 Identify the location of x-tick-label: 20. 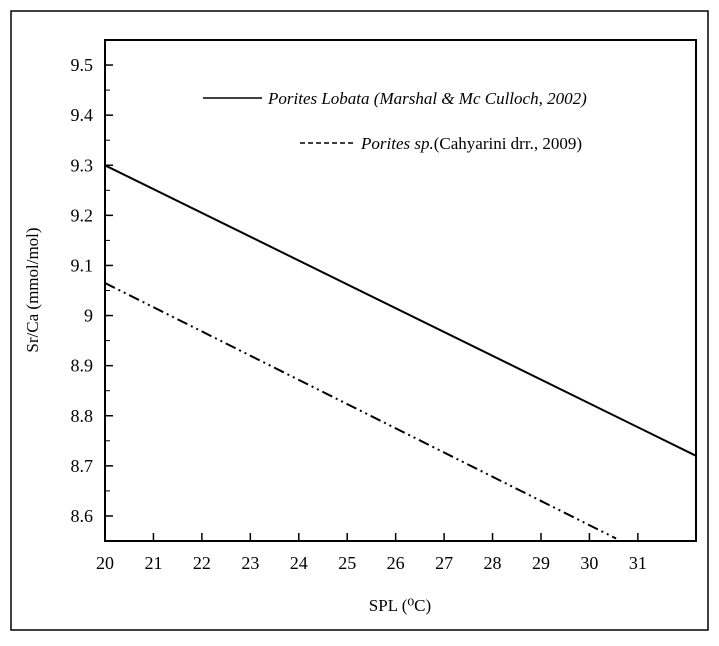
(105, 563).